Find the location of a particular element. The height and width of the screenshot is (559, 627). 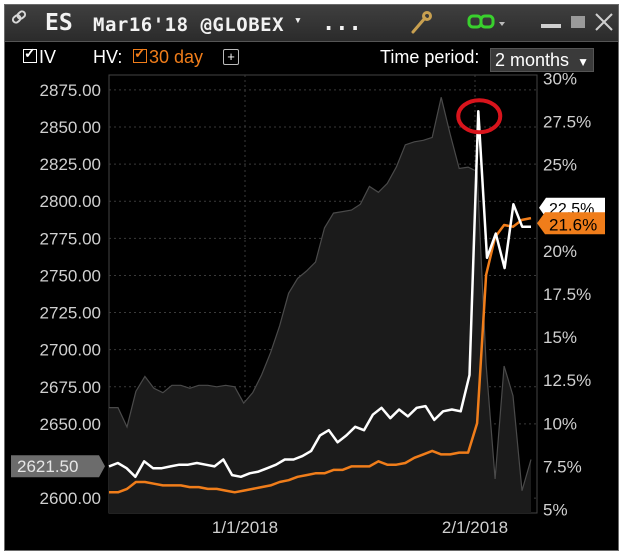

hv-value-flag is located at coordinates (571, 223).